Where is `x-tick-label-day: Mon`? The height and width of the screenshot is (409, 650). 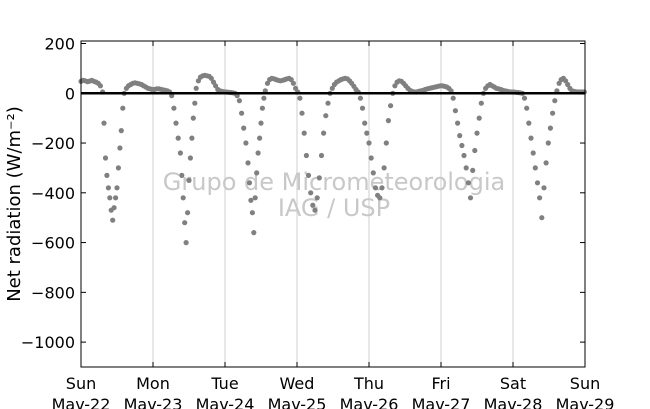
x-tick-label-day: Mon is located at coordinates (153, 383).